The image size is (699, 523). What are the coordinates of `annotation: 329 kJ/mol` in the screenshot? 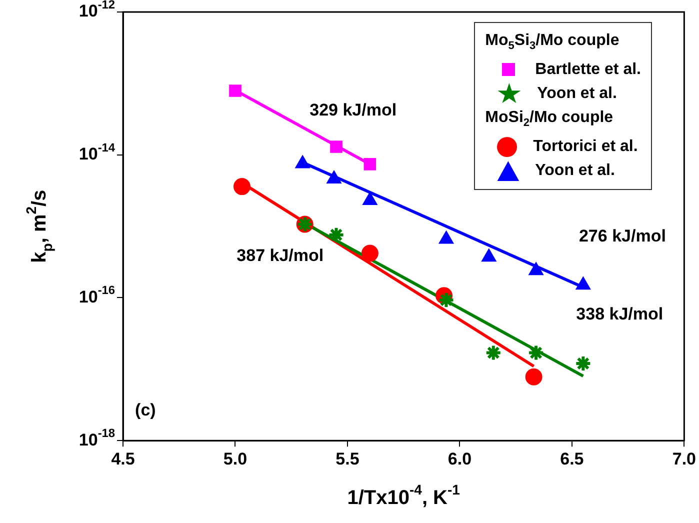 It's located at (353, 110).